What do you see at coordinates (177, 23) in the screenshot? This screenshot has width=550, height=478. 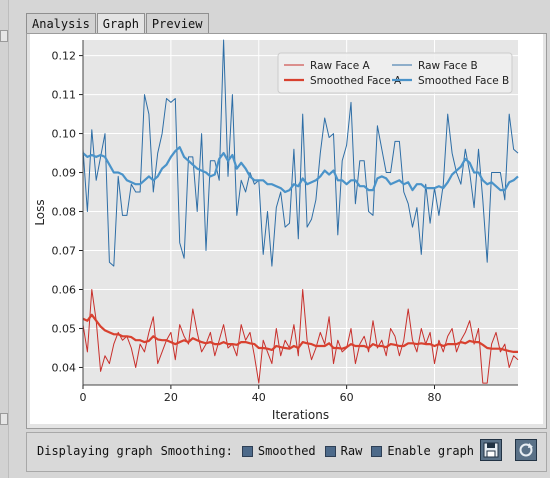 I see `tab-preview: Preview` at bounding box center [177, 23].